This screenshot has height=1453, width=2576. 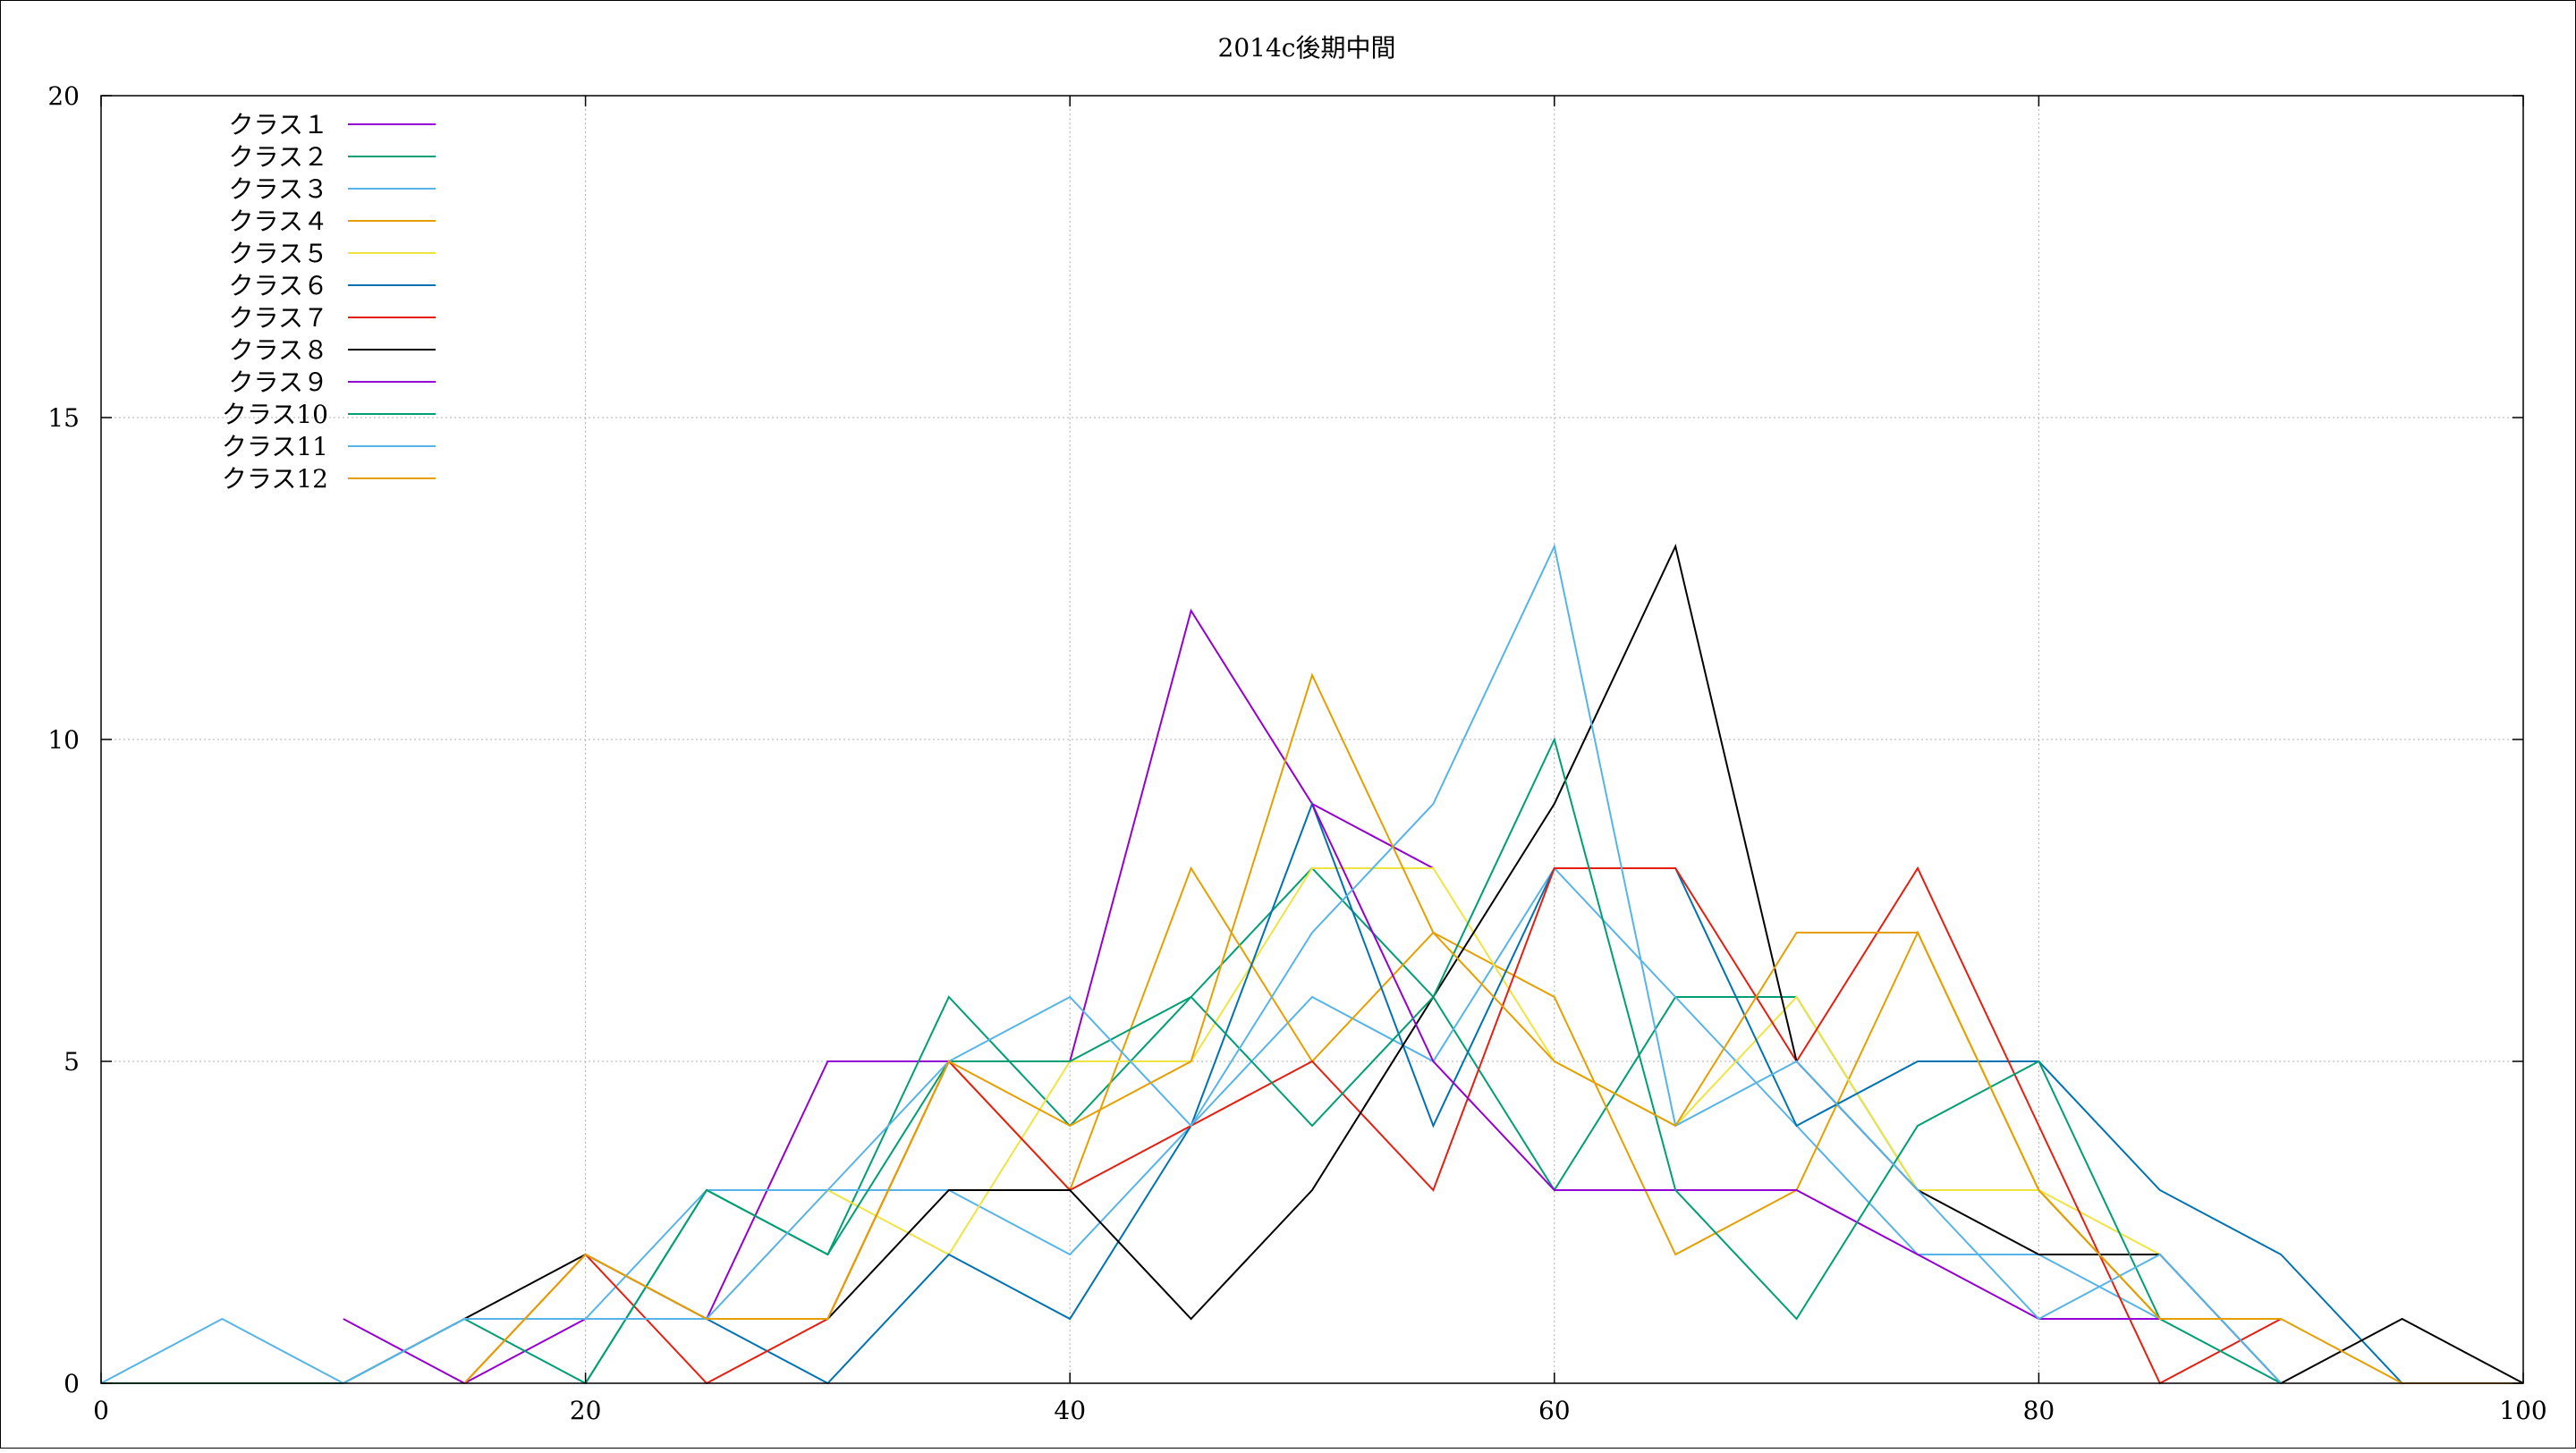 What do you see at coordinates (278, 189) in the screenshot?
I see `legend-label: クラス３` at bounding box center [278, 189].